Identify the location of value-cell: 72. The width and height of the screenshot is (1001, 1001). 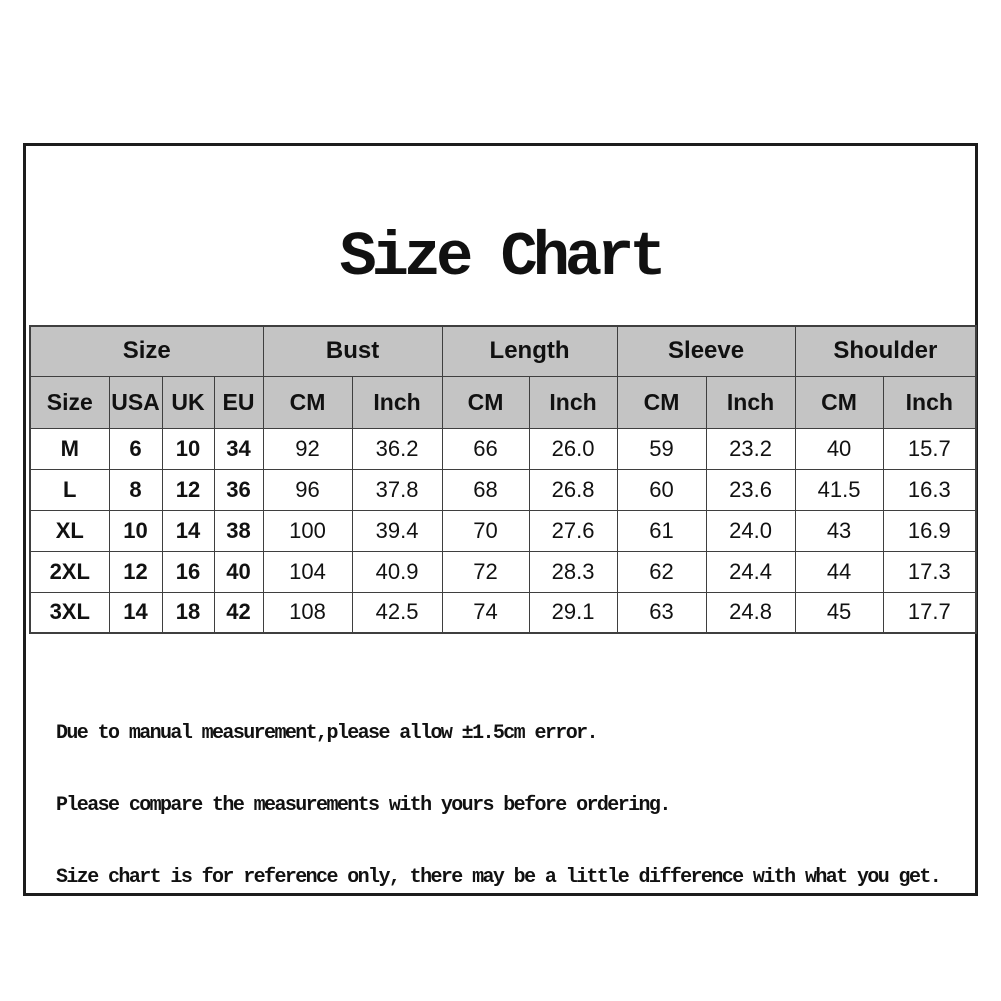
(485, 571).